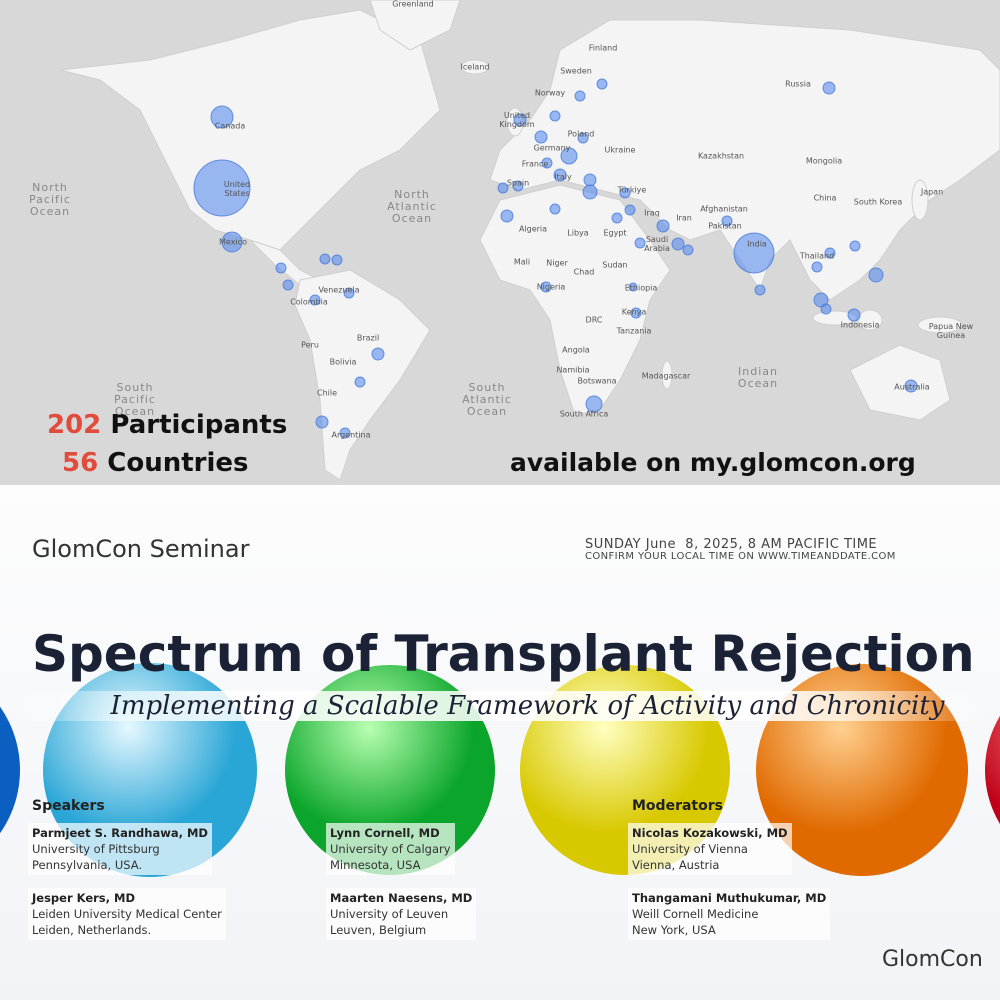 The image size is (1000, 1000). Describe the element at coordinates (584, 272) in the screenshot. I see `map-label: Chad` at that location.